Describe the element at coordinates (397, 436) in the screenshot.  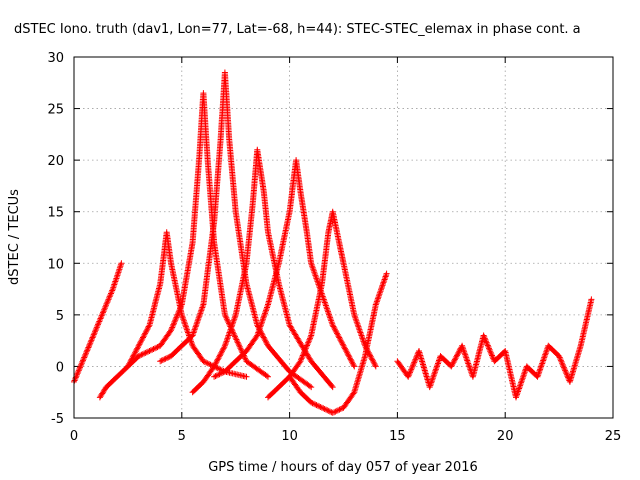
I see `x-tick-label: 15` at that location.